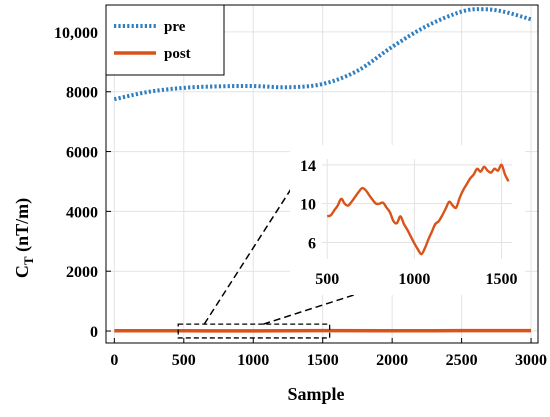  I want to click on inset-y-tick-label: 6, so click(312, 243).